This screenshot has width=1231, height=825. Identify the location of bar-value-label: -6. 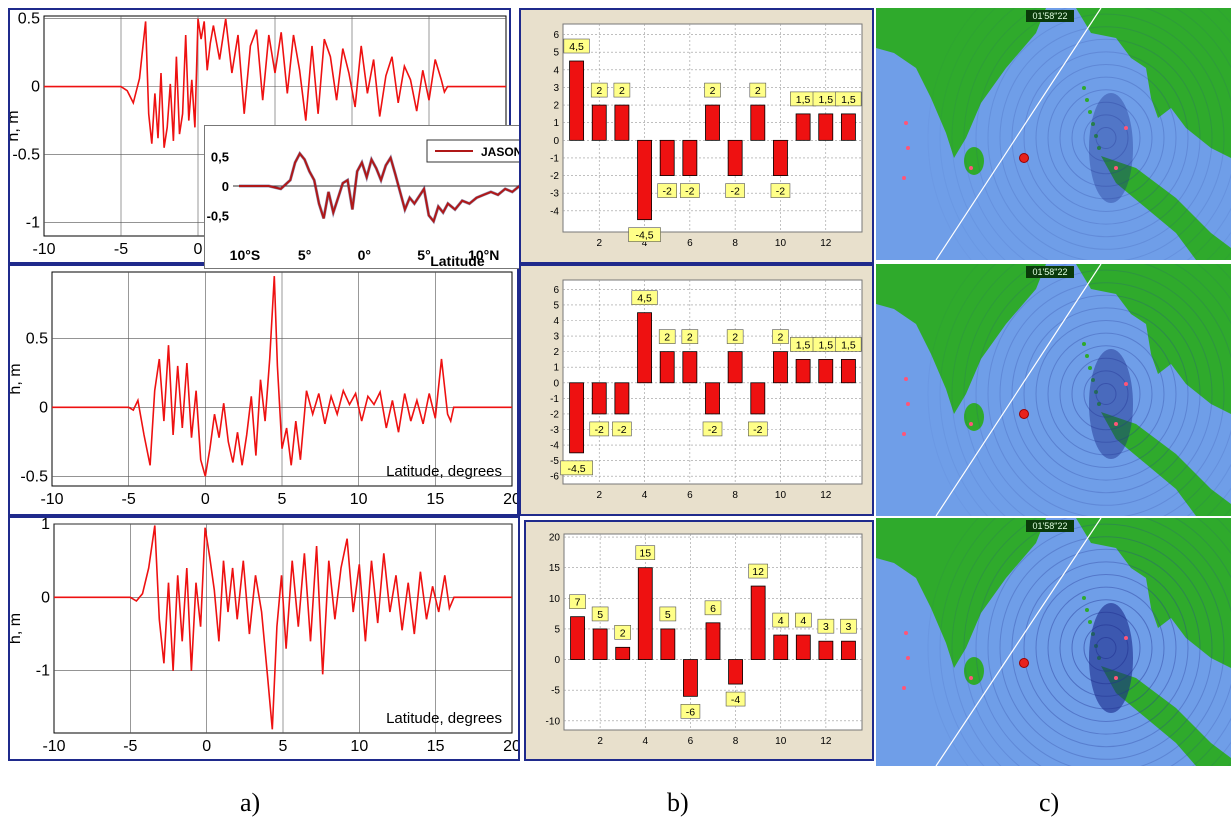
(690, 712).